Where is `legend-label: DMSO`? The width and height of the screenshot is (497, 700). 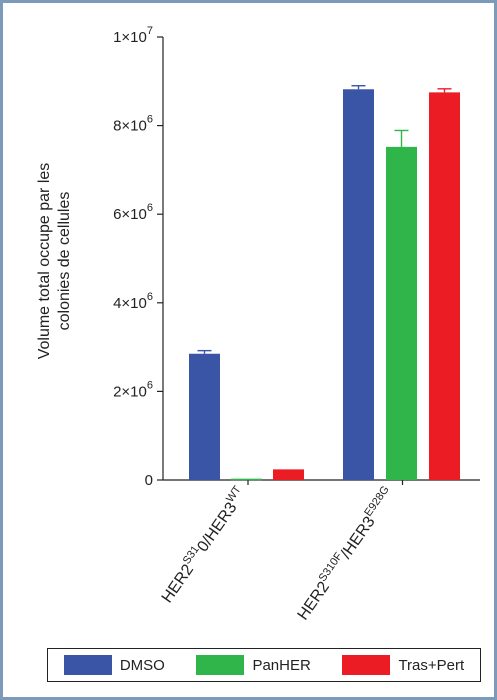
legend-label: DMSO is located at coordinates (142, 665).